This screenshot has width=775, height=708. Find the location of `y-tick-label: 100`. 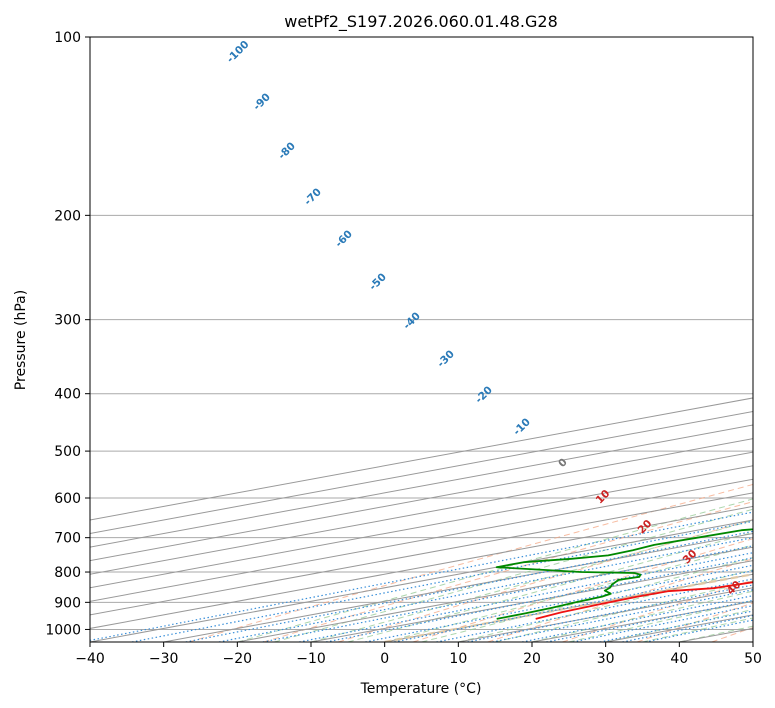

y-tick-label: 100 is located at coordinates (67, 38).